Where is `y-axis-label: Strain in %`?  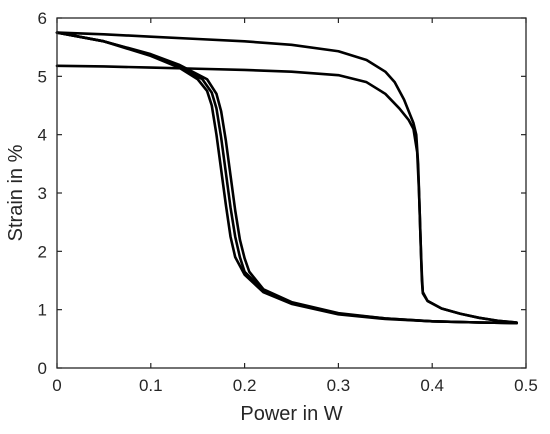 y-axis-label: Strain in % is located at coordinates (16, 192).